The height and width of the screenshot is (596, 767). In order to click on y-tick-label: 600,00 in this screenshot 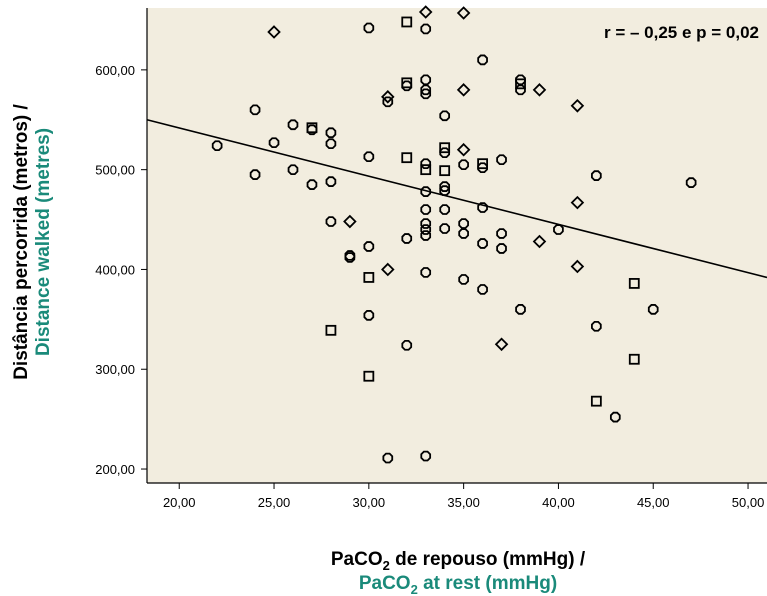, I will do `click(115, 70)`.